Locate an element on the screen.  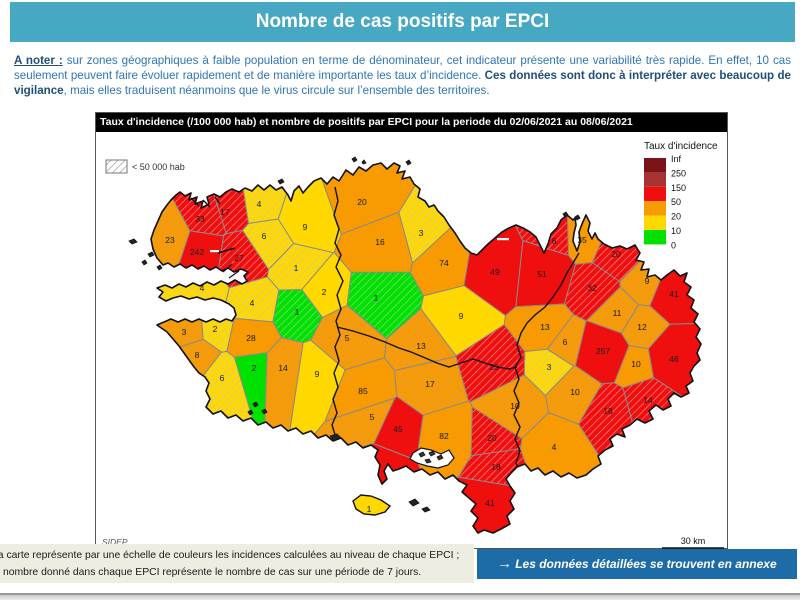
svg-text: 32 is located at coordinates (592, 288).